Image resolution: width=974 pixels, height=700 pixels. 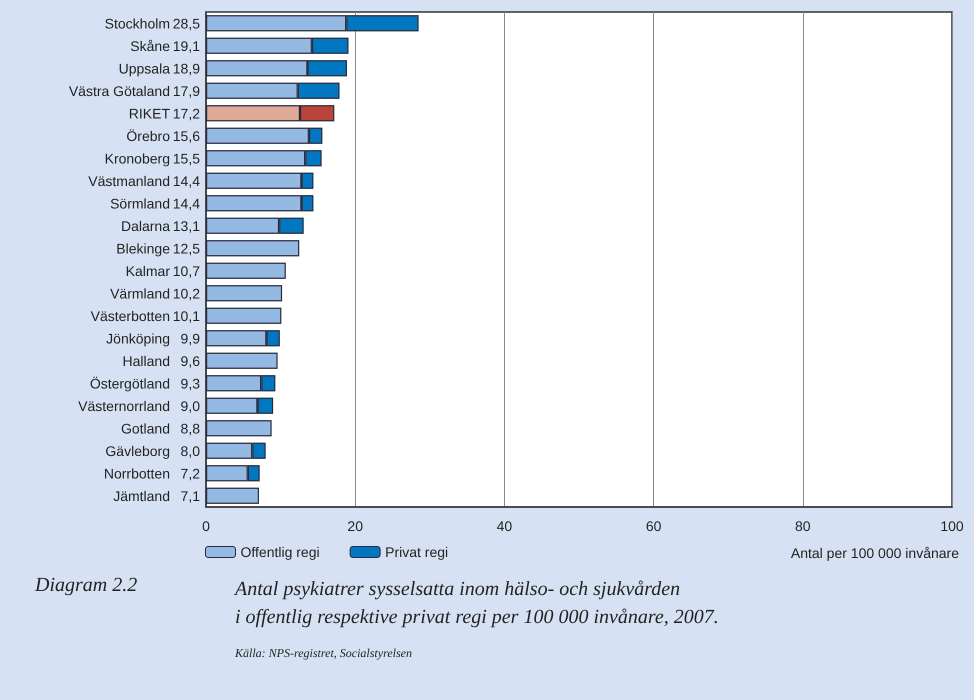 What do you see at coordinates (137, 23) in the screenshot?
I see `y-tick-label: Stockholm` at bounding box center [137, 23].